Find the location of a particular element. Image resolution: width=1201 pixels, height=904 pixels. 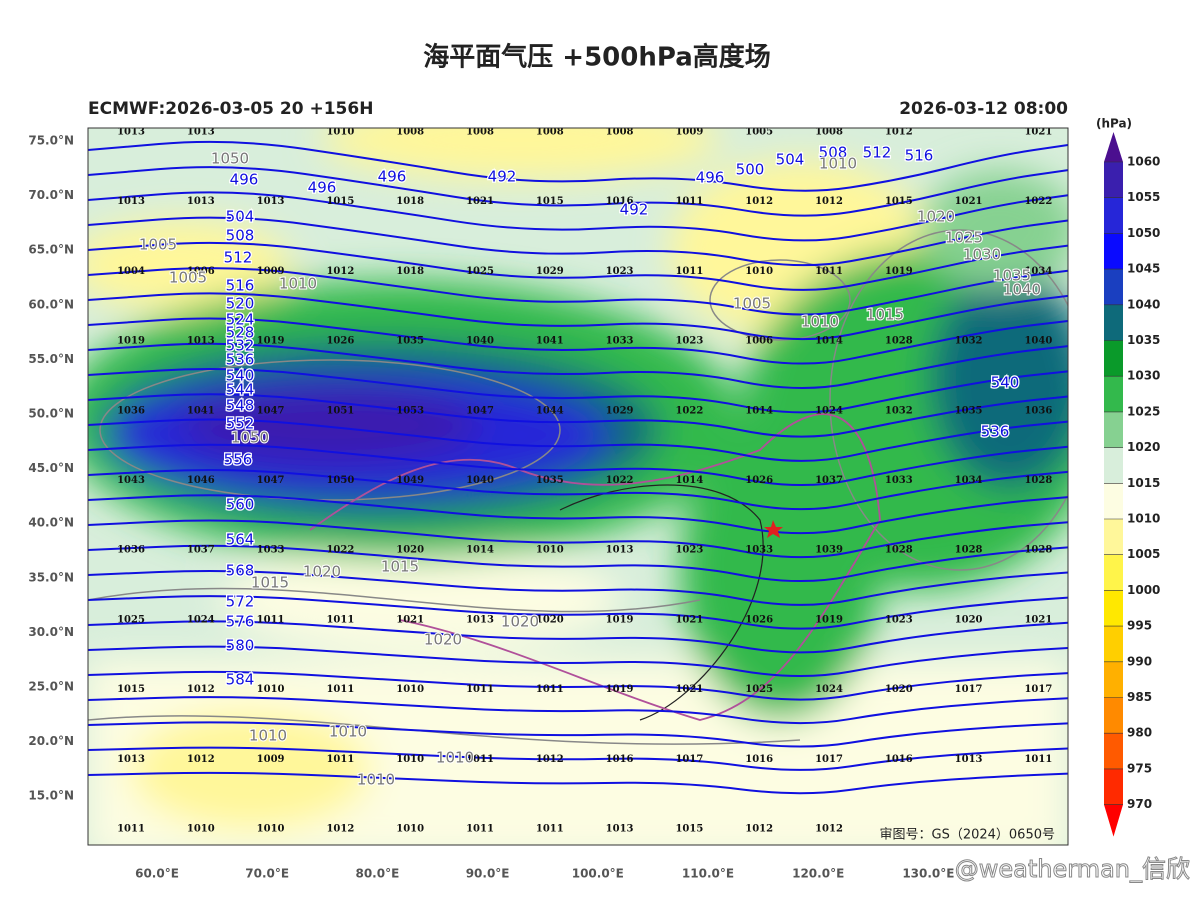

height-label: 580 is located at coordinates (240, 646).